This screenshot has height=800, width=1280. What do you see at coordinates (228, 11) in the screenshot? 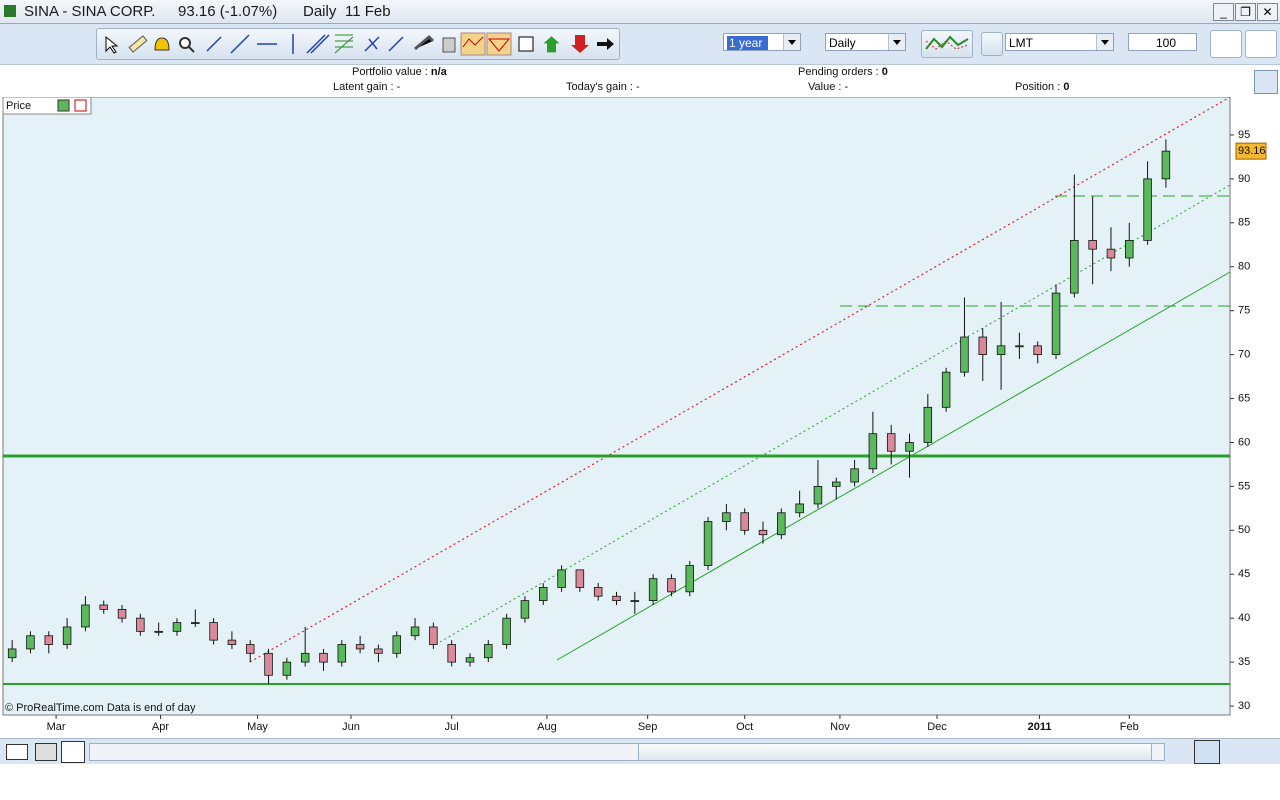
I see `quote: 93.16 (-1.07%)` at bounding box center [228, 11].